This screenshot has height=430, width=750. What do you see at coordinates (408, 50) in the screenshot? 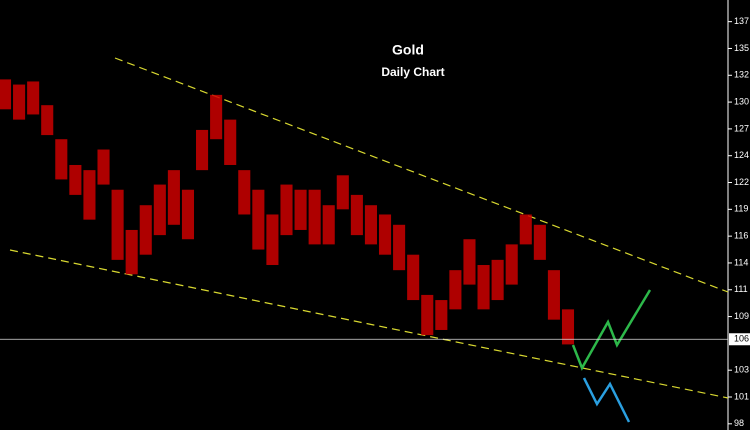
I see `chart-title: Gold` at bounding box center [408, 50].